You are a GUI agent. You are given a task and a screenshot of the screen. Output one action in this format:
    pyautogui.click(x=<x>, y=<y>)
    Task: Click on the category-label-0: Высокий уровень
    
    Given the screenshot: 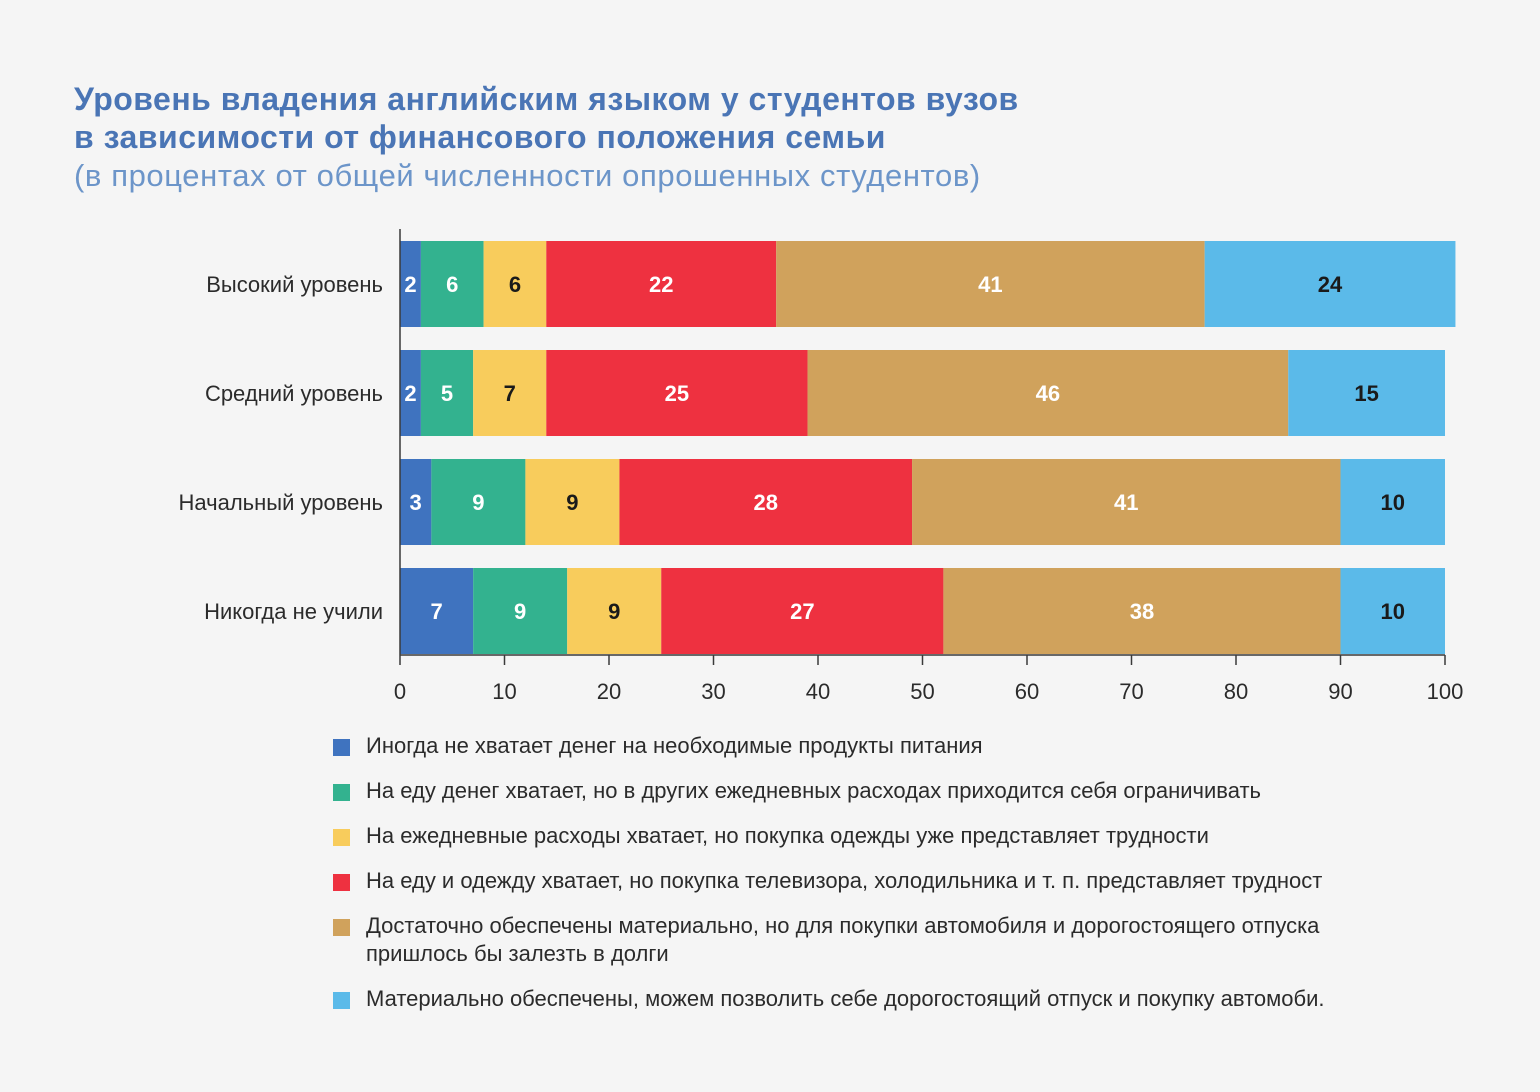 What is the action you would take?
    pyautogui.click(x=294, y=284)
    